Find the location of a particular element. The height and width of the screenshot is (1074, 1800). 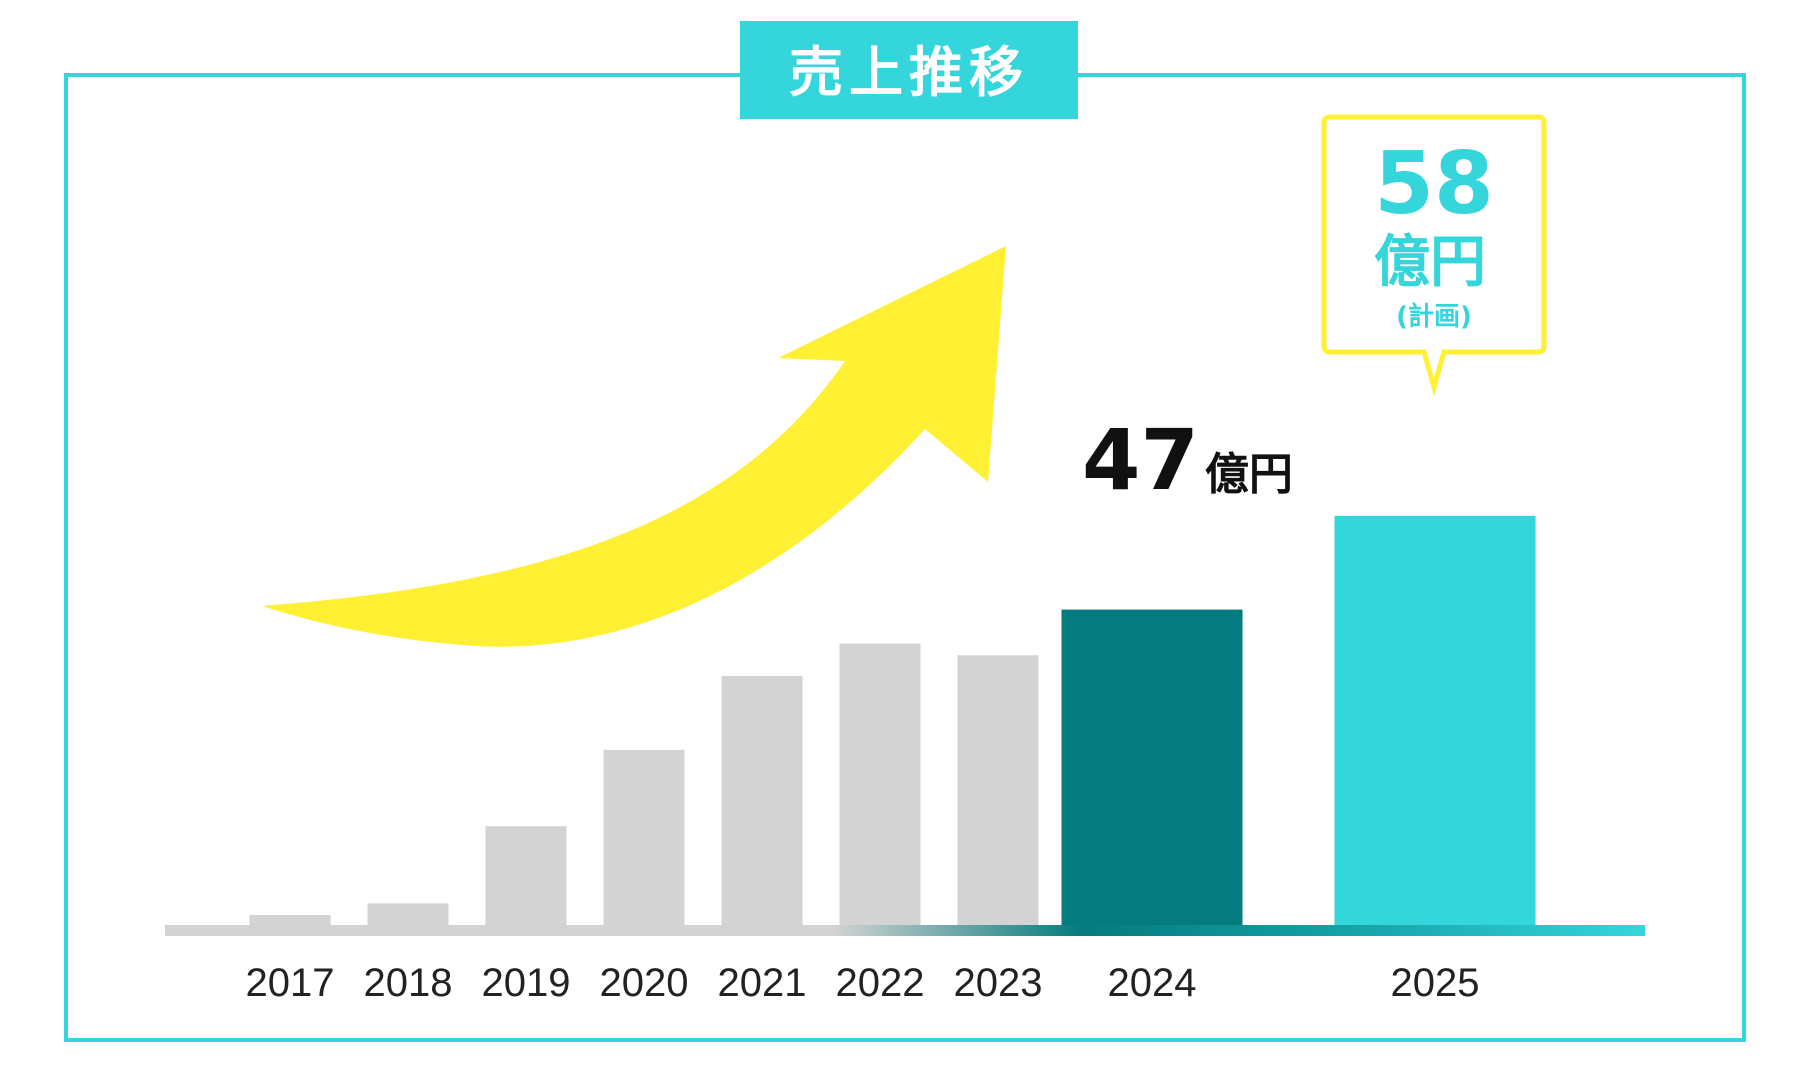

unit-2025: 億円 is located at coordinates (1430, 262).